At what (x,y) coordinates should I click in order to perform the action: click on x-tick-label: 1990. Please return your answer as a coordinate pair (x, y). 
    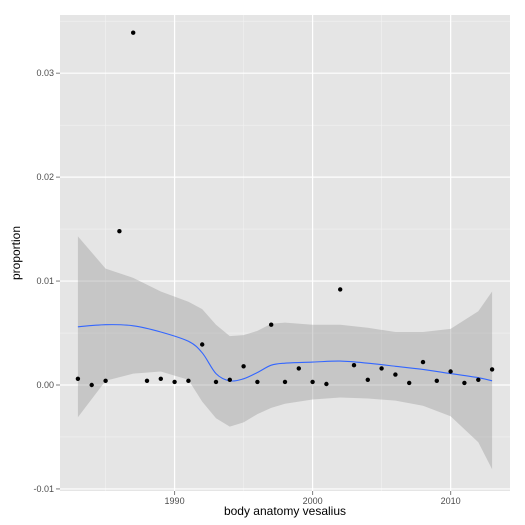
    Looking at the image, I should click on (175, 501).